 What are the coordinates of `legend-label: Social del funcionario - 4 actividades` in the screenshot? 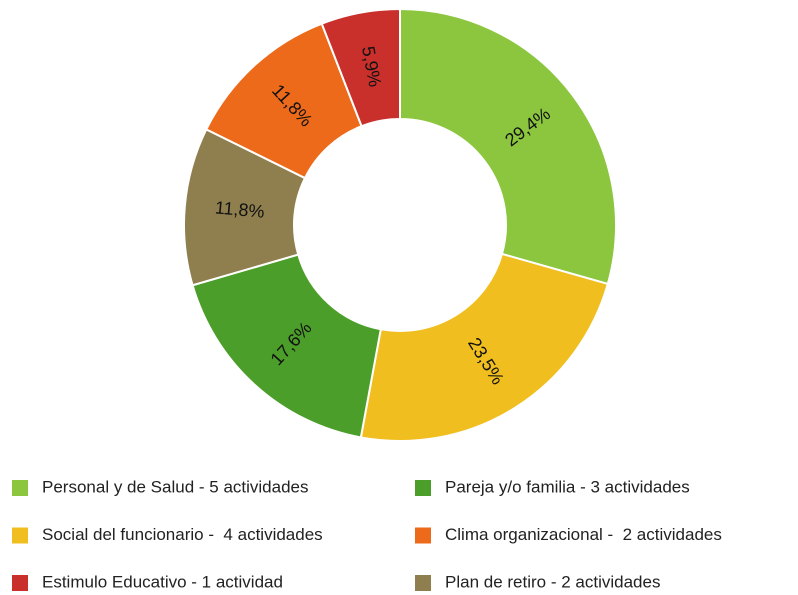 It's located at (182, 534).